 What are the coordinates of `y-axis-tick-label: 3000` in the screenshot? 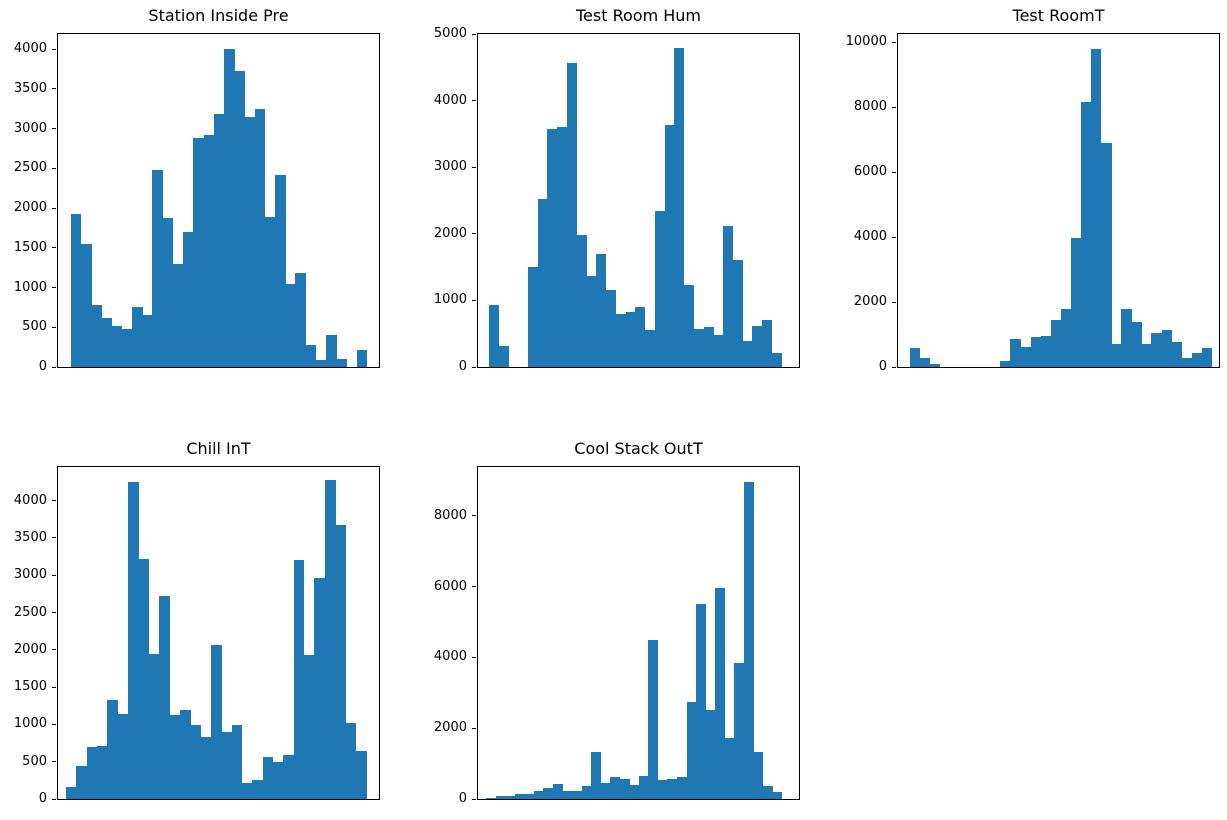 It's located at (30, 575).